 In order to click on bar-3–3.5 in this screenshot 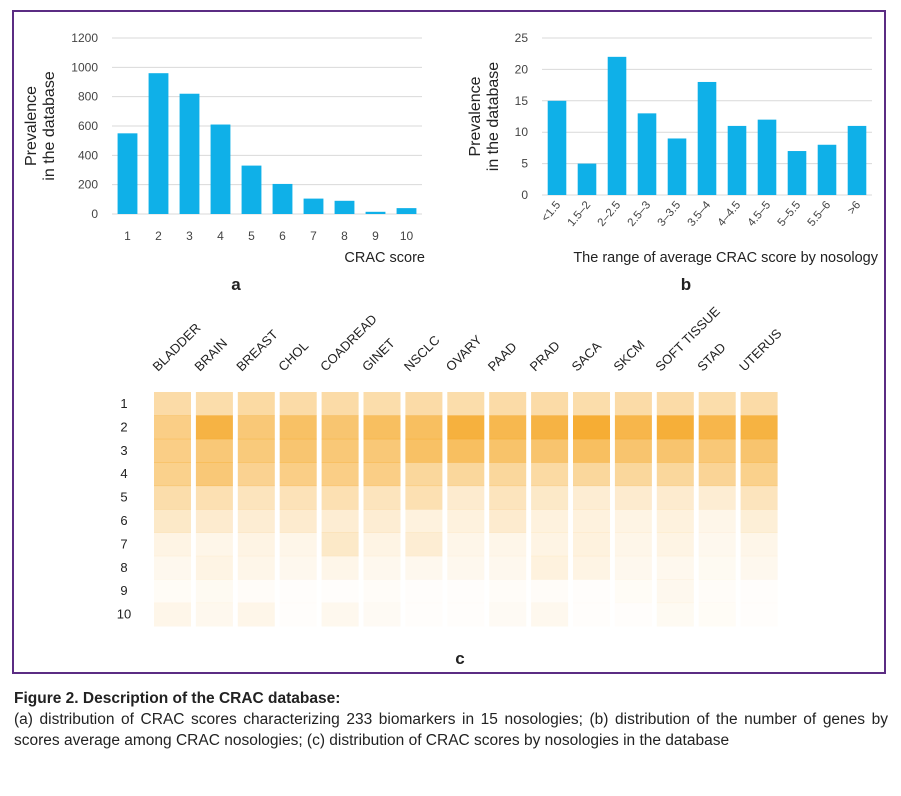, I will do `click(677, 166)`.